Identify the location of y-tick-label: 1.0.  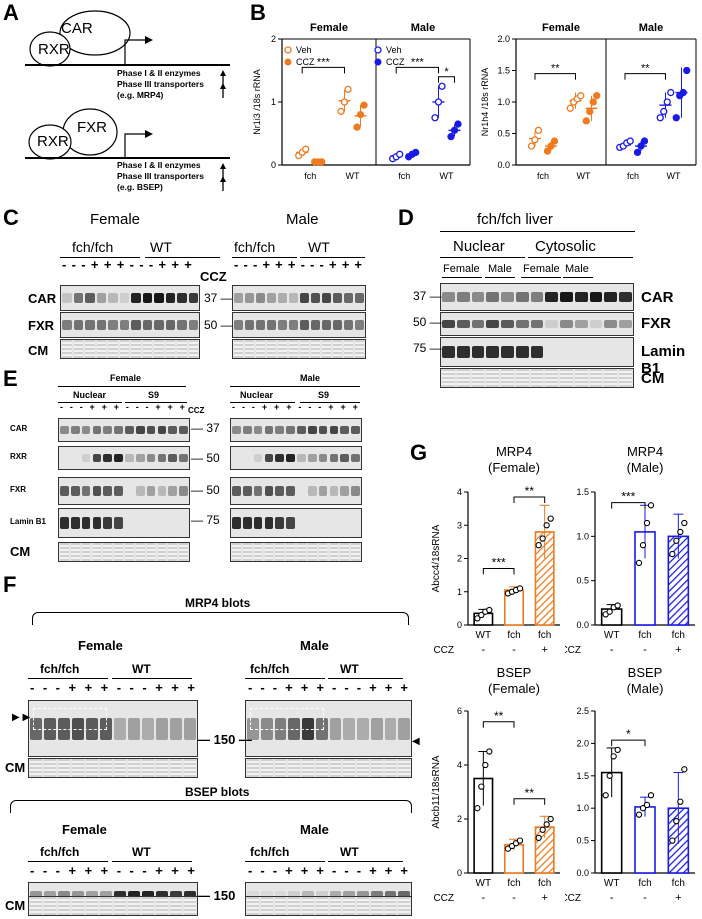
(503, 102).